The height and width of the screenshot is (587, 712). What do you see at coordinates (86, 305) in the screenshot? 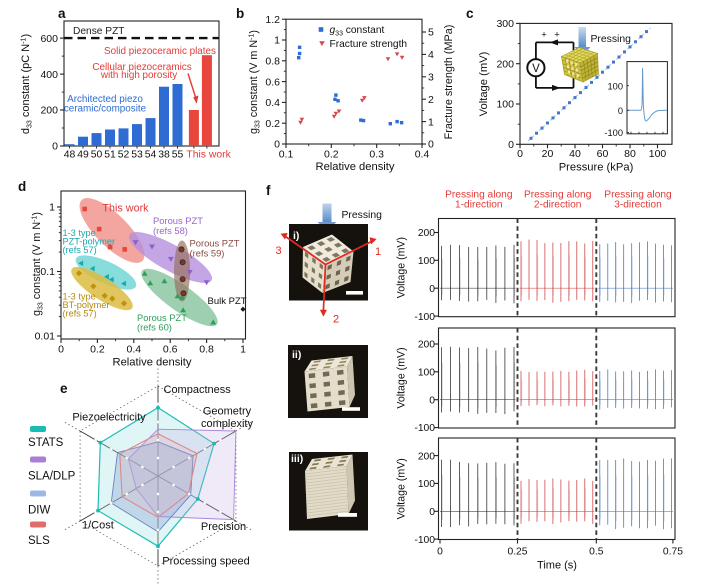
I see `svg-text: BT-polymer` at bounding box center [86, 305].